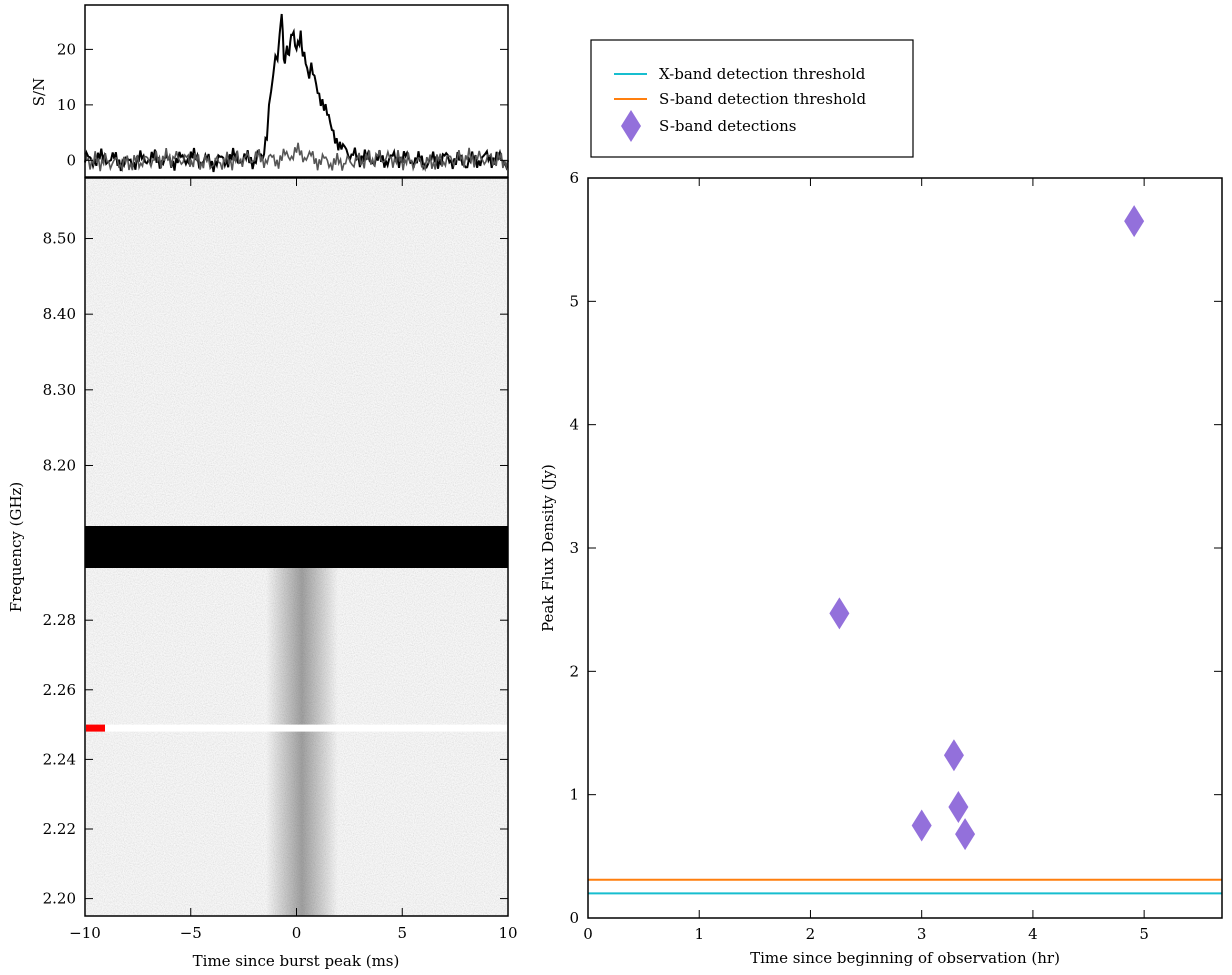  Describe the element at coordinates (811, 934) in the screenshot. I see `scatter-xtick-label: 2` at that location.